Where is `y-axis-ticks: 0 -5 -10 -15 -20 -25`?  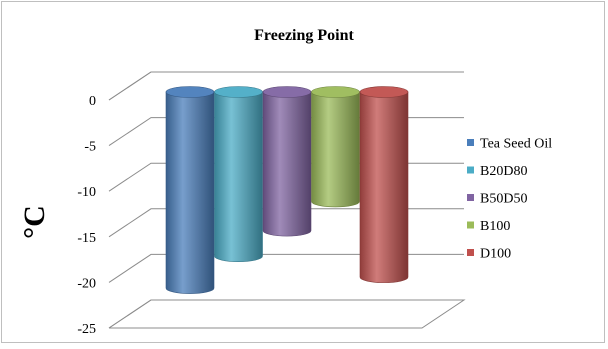 y-axis-ticks: 0 -5 -10 -15 -20 -25 is located at coordinates (86, 215).